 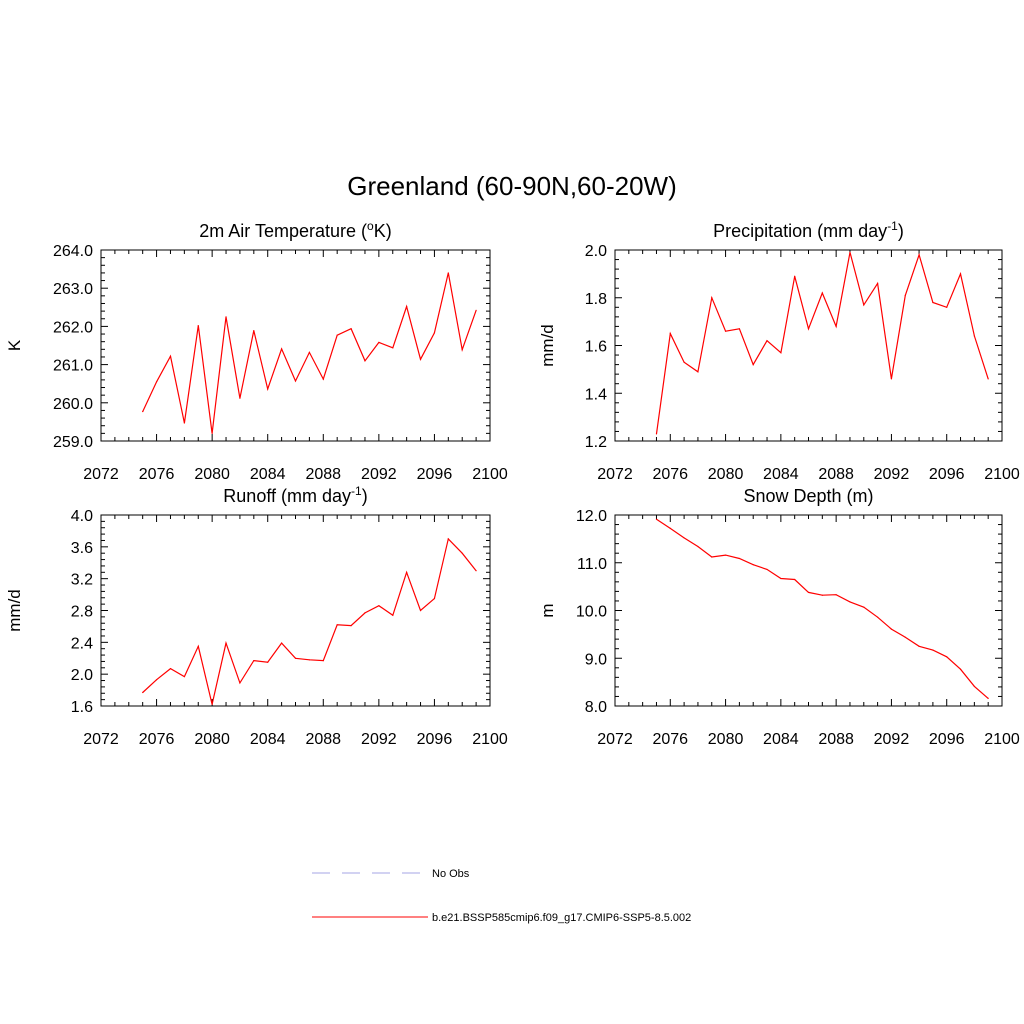 What do you see at coordinates (726, 474) in the screenshot?
I see `x-tick-label: 2080` at bounding box center [726, 474].